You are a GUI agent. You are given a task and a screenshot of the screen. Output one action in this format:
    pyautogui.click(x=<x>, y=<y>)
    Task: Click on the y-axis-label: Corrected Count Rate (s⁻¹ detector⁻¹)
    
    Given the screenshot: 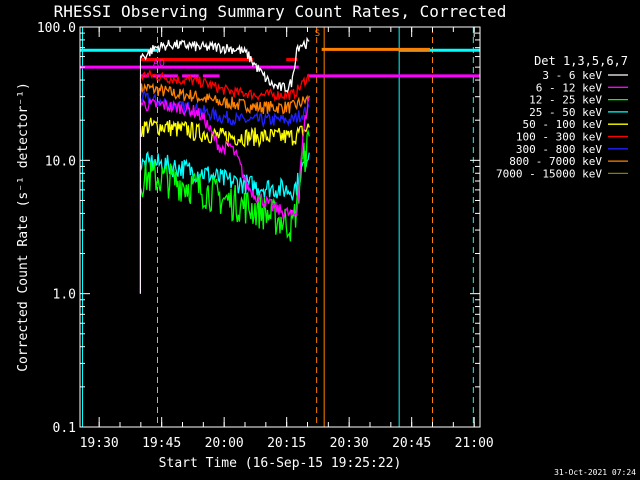 What is the action you would take?
    pyautogui.click(x=23, y=227)
    